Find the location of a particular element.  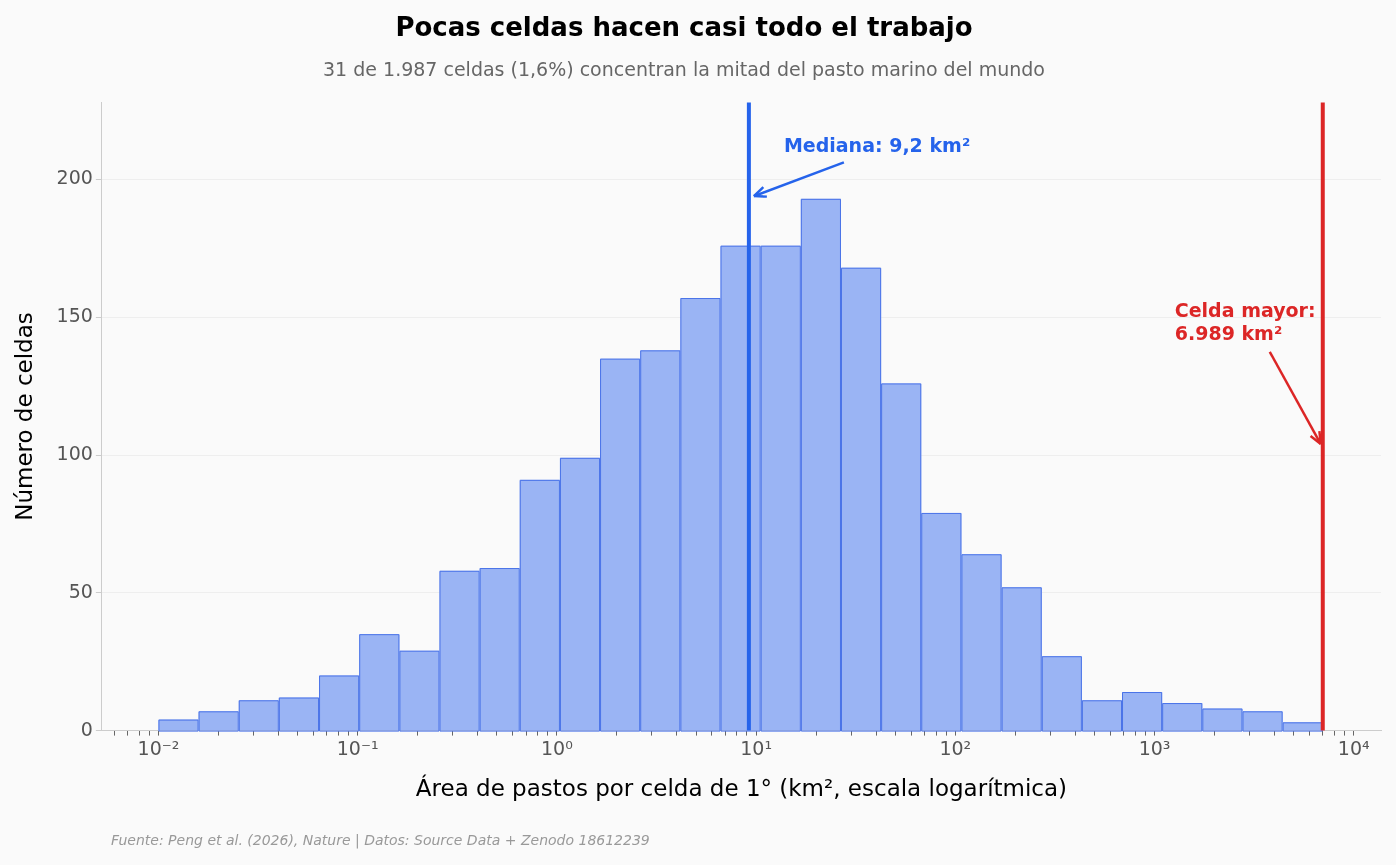

x-axis-title: Área de pastos por celda de 1° (km², escala logarítmica) is located at coordinates (741, 788).